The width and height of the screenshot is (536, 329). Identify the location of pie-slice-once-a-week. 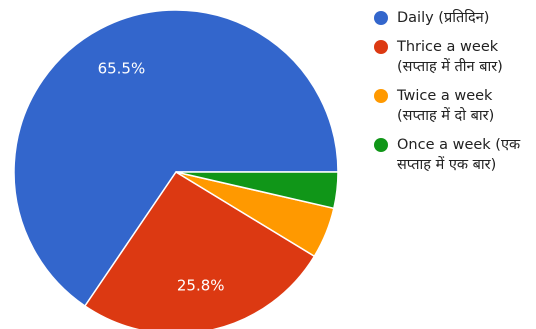
(257, 190).